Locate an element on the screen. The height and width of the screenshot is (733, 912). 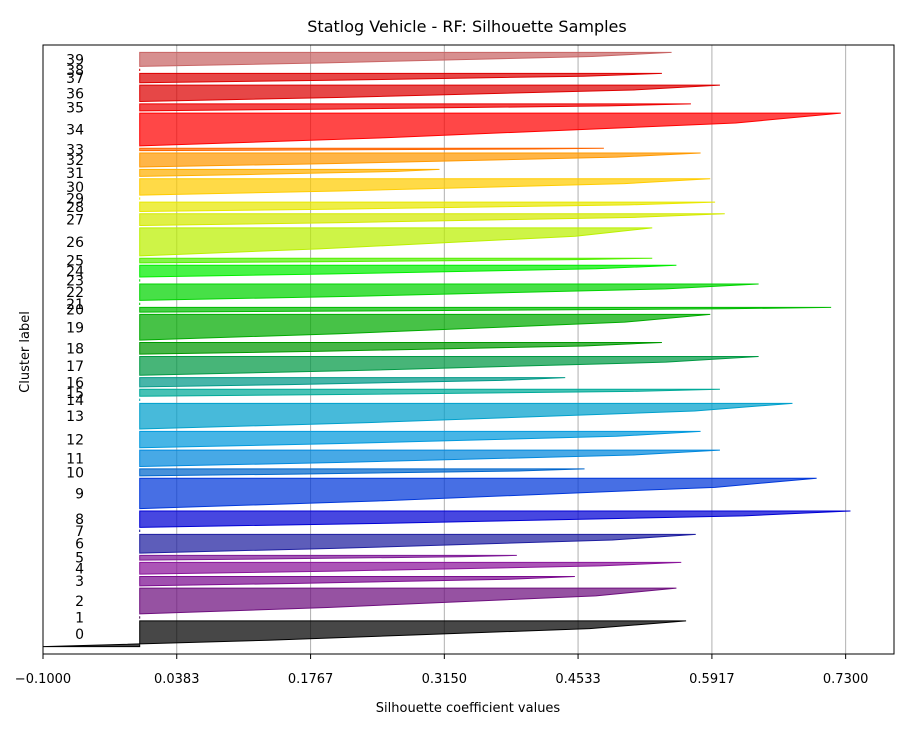
cluster-label: 7 is located at coordinates (79, 532).